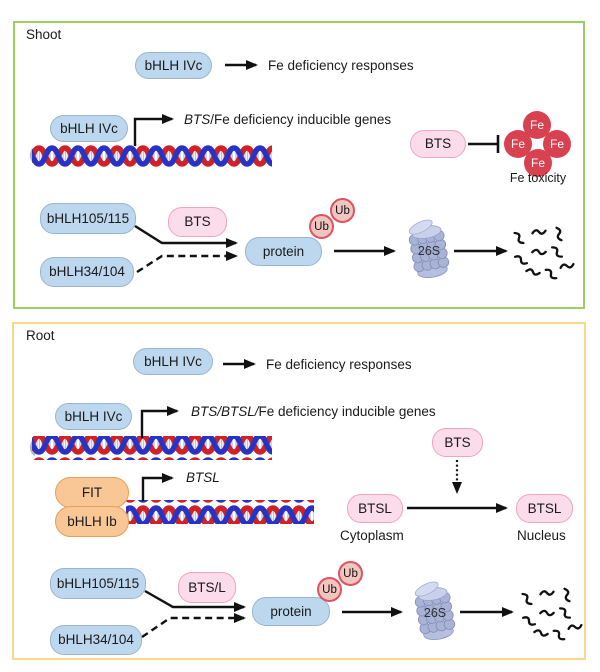  What do you see at coordinates (153, 130) in the screenshot?
I see `promoter-arrow-shoot` at bounding box center [153, 130].